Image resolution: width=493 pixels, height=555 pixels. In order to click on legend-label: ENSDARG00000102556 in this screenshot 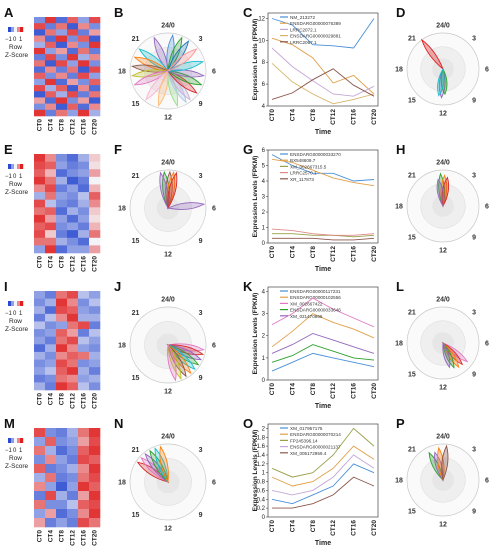, I will do `click(315, 297)`.